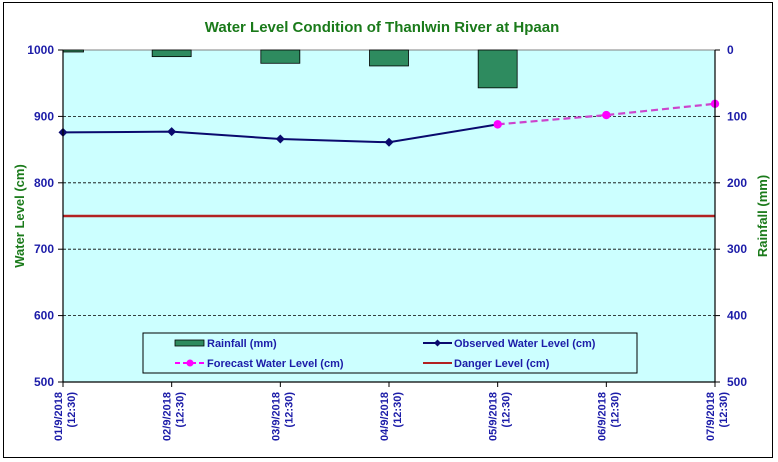  I want to click on x-tick-label-date: 03/9/2018, so click(276, 416).